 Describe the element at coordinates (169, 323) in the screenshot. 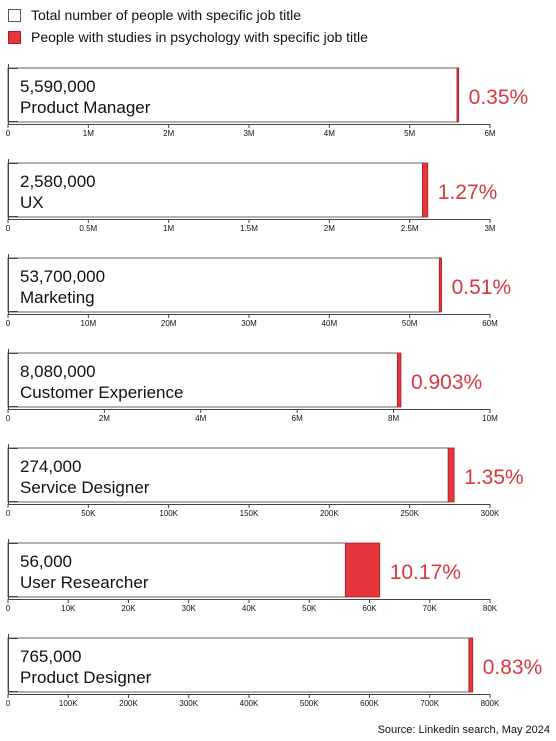

I see `x-tick-label-marketing: 20M` at that location.